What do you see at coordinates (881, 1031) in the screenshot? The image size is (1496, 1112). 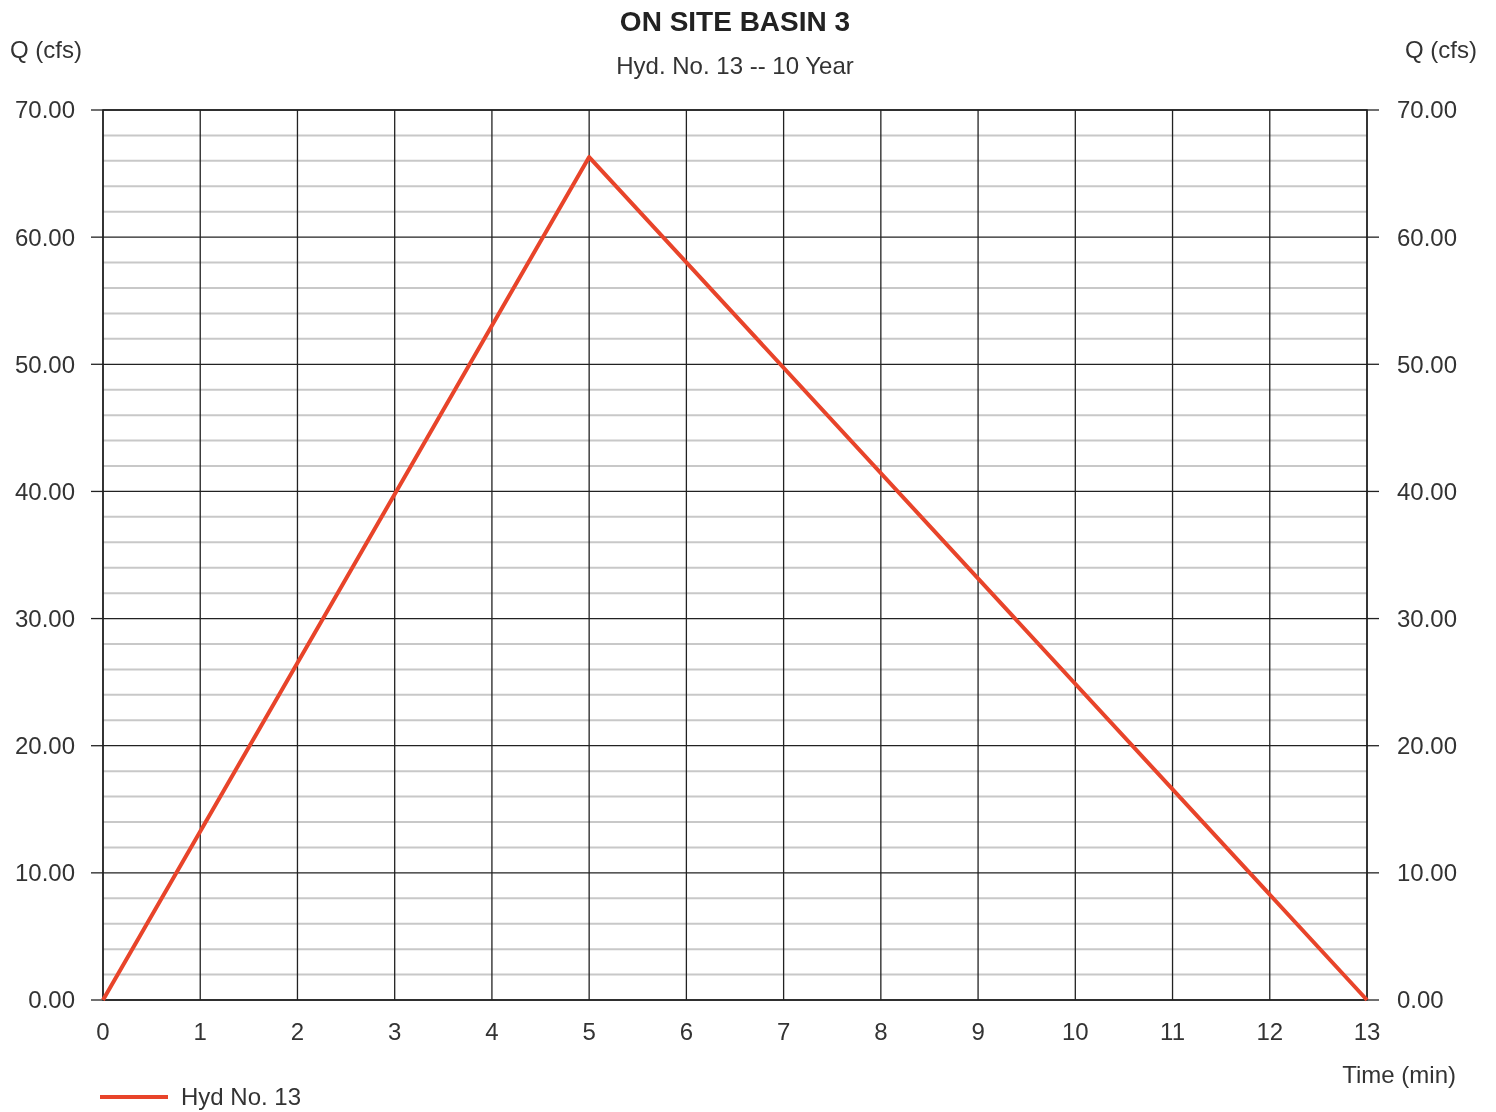 I see `x-tick-label: 8` at bounding box center [881, 1031].